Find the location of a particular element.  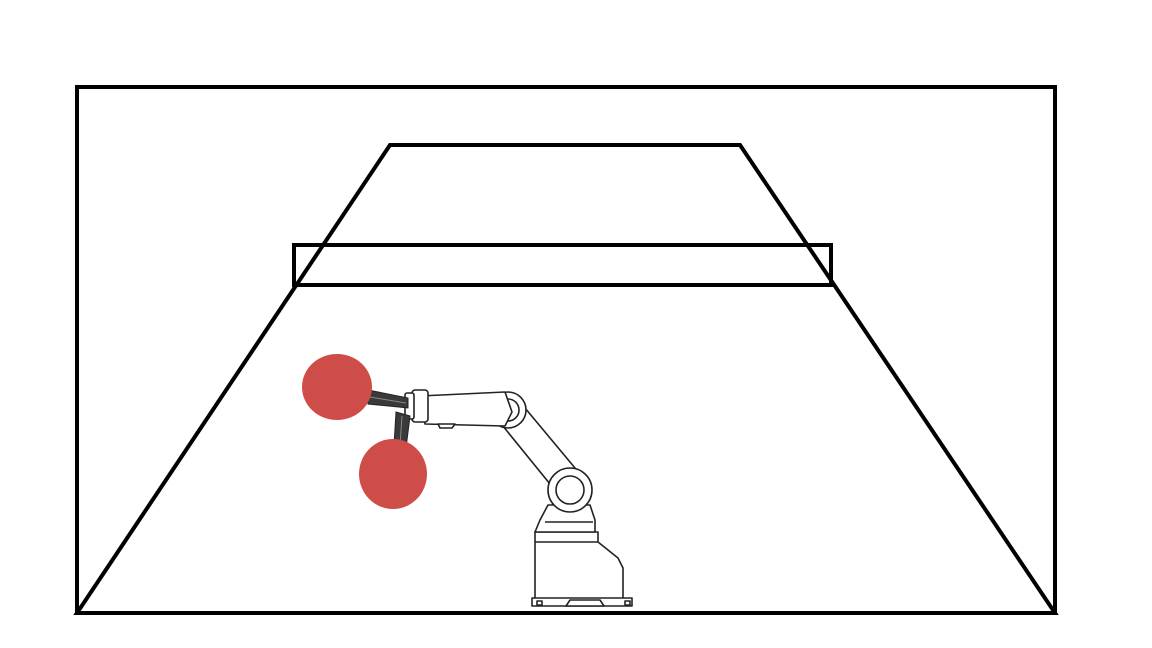

paddle-upper is located at coordinates (355, 387).